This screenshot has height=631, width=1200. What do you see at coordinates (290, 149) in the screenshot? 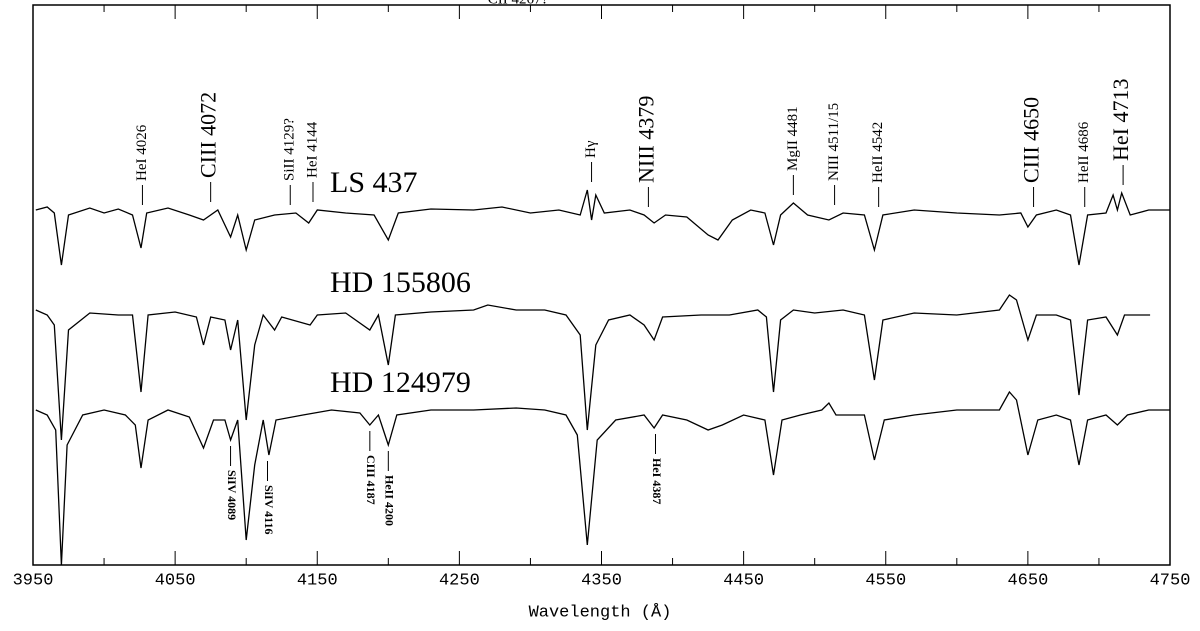
I see `line-label: SiII 4129?` at bounding box center [290, 149].